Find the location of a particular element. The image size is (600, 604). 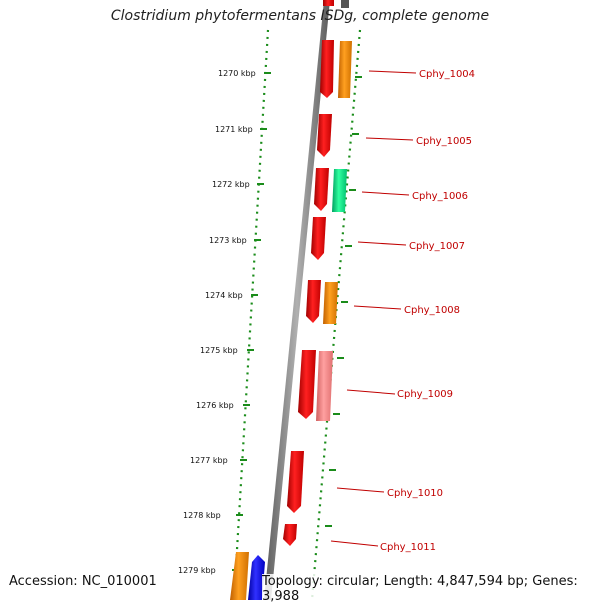

gene-label: Cphy_1008 is located at coordinates (432, 310).